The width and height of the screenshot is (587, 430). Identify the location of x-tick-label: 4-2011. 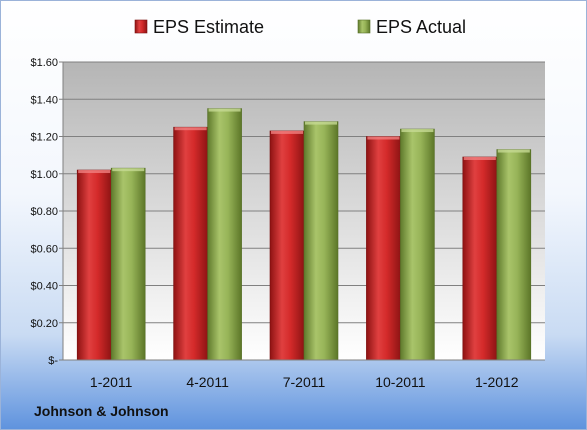
(207, 382).